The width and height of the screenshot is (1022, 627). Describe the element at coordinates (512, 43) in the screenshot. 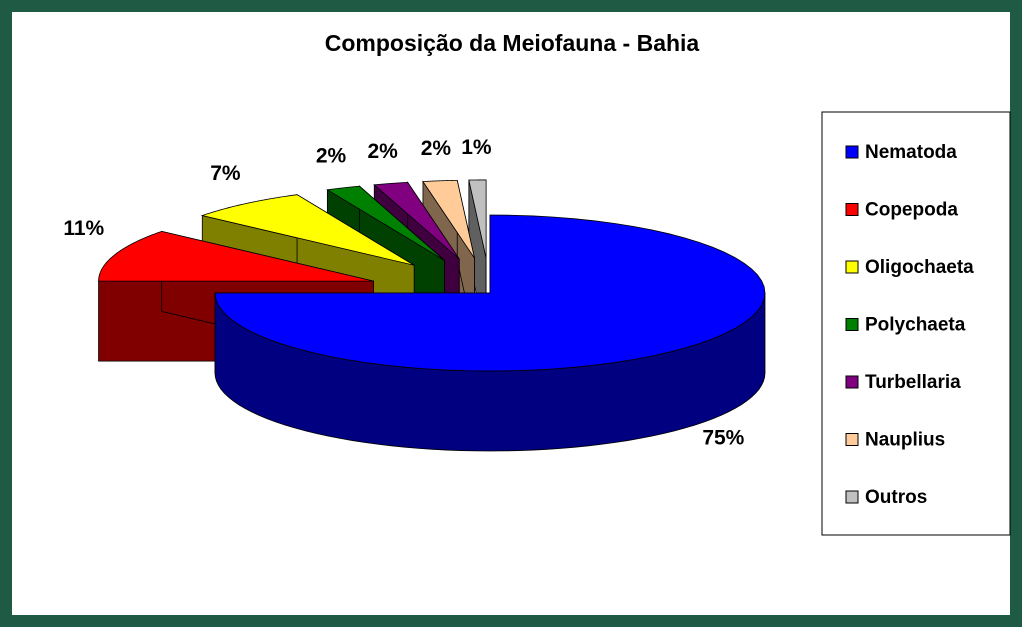

I see `chart-title: Composição da Meiofauna - Bahia` at that location.